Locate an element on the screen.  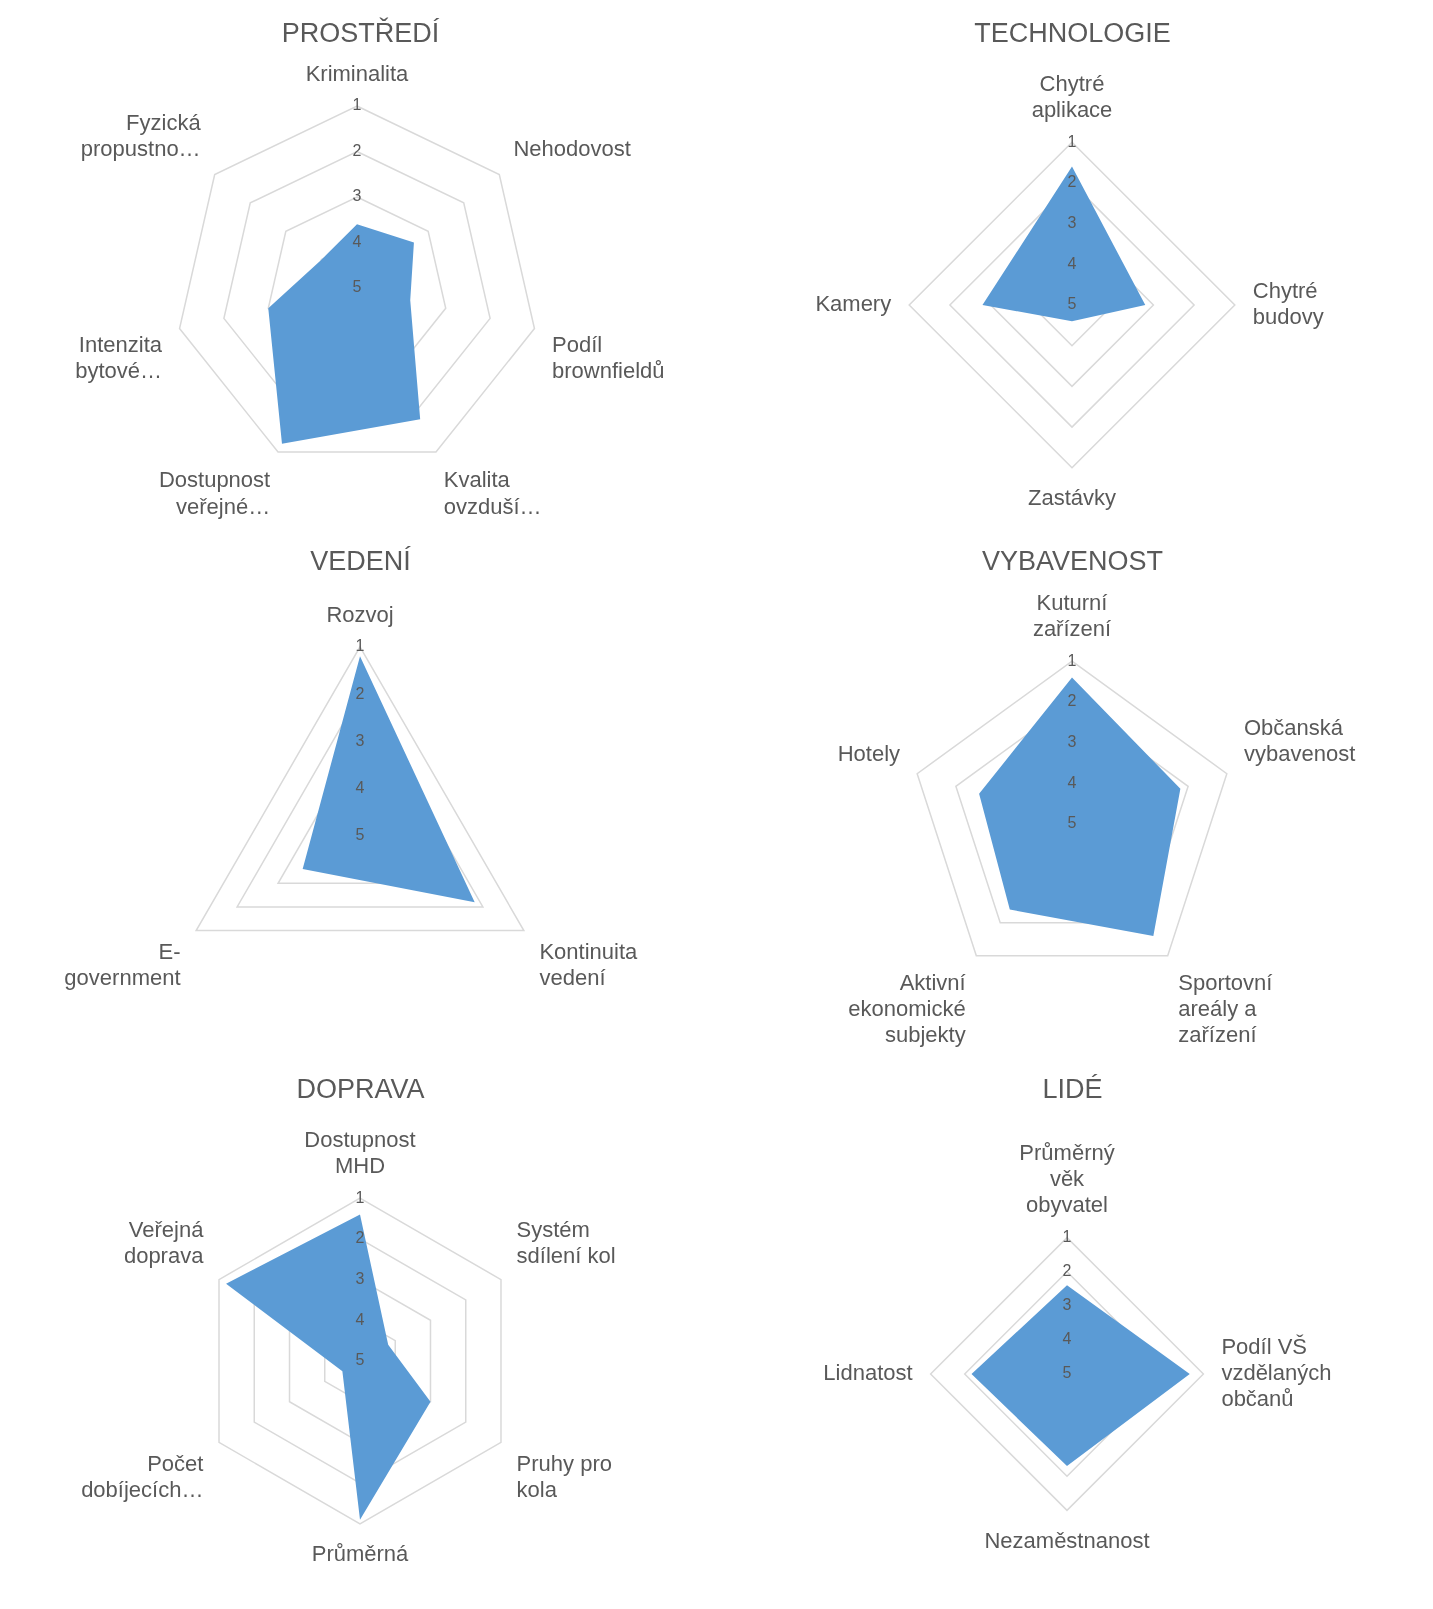
chart-title: VYBAVENOST is located at coordinates (1072, 560).